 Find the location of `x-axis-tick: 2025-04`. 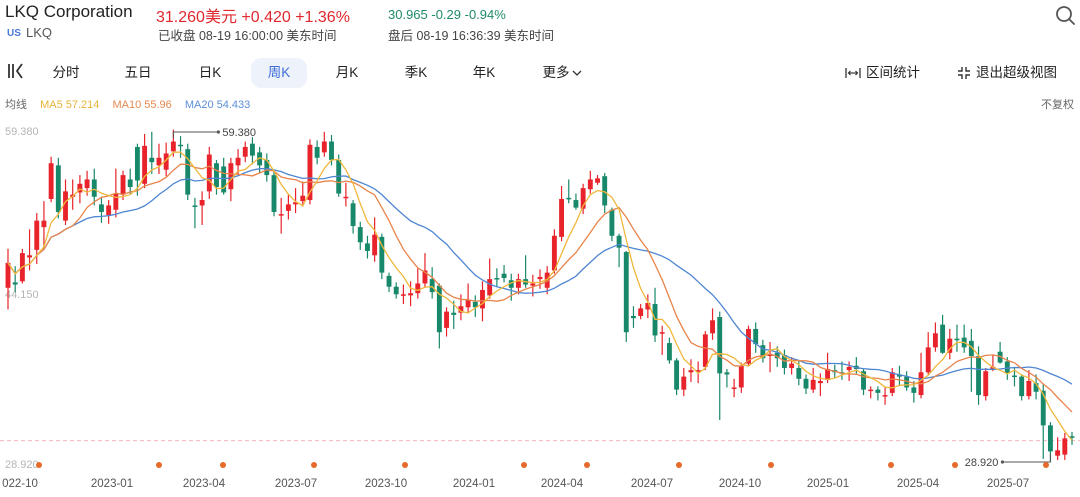

x-axis-tick: 2025-04 is located at coordinates (918, 484).